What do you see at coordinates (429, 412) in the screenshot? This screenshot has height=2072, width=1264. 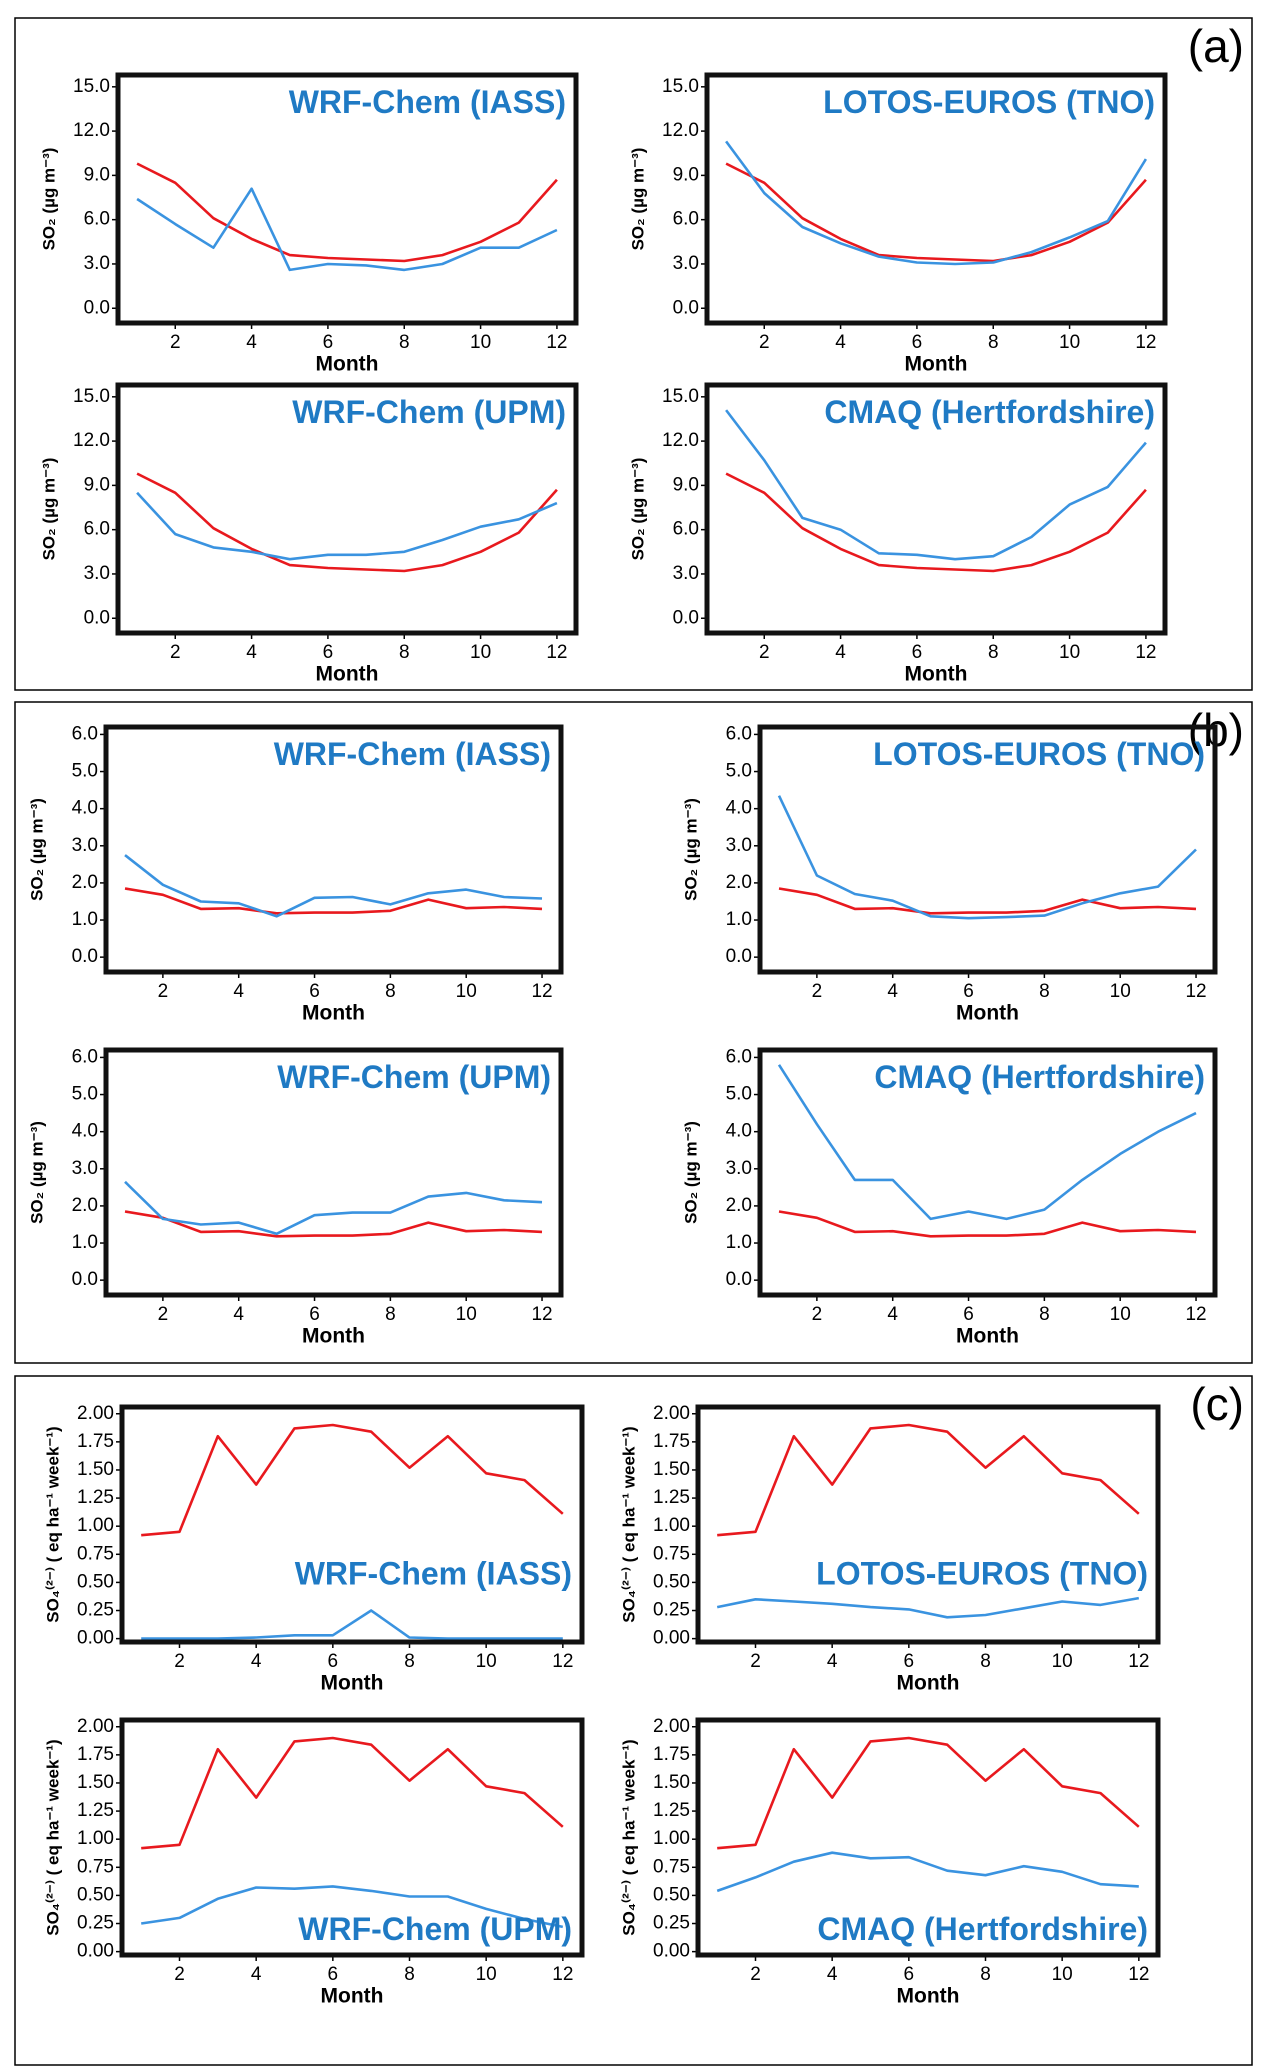 I see `chart-title: WRF-Chem (UPM)` at bounding box center [429, 412].